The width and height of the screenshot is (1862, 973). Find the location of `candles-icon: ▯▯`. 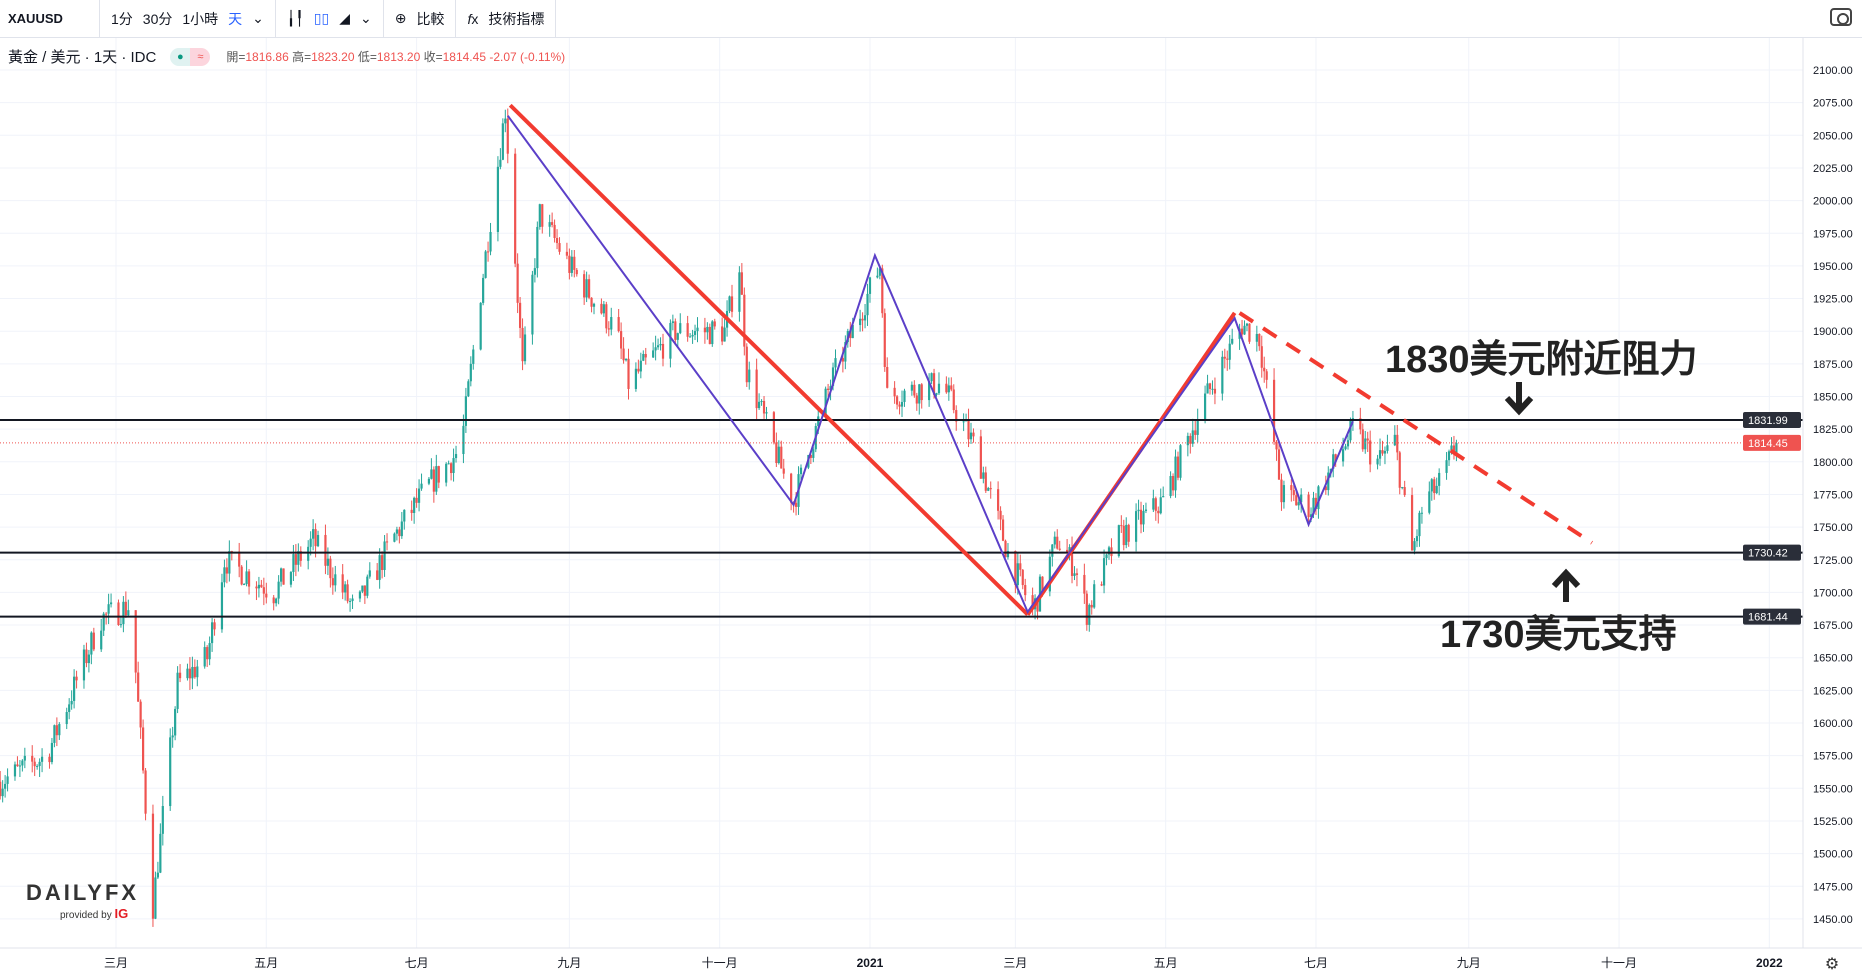

candles-icon: ▯▯ is located at coordinates (321, 18).